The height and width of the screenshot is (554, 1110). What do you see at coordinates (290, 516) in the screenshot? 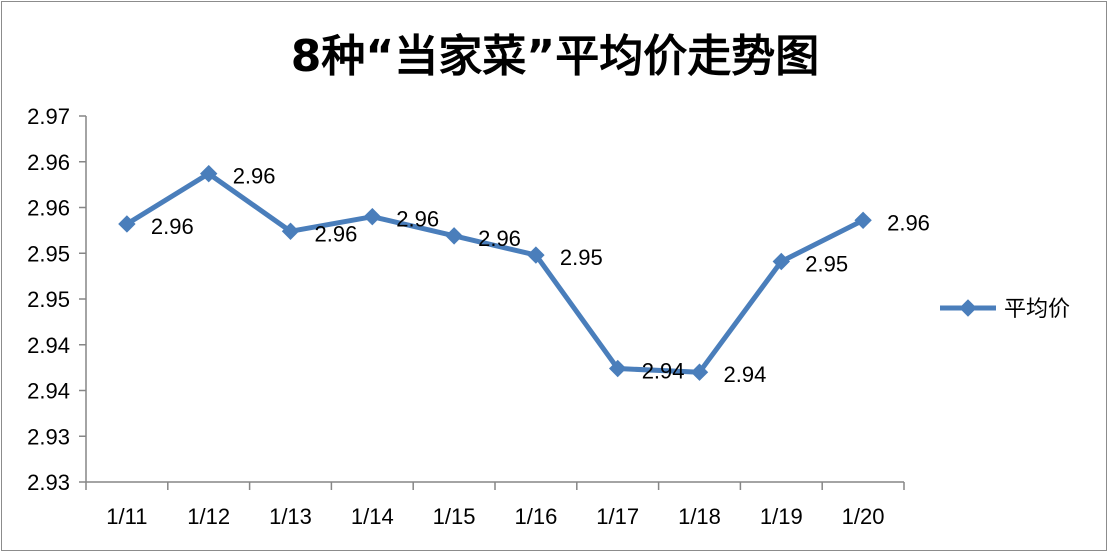
I see `x-tick-label: 1/13` at bounding box center [290, 516].